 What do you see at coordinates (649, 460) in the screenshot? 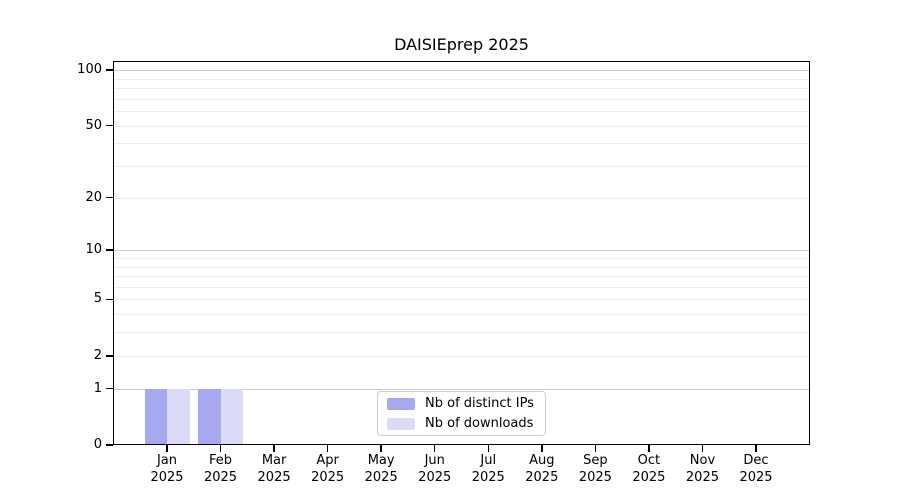
I see `x-tick-month: Oct` at bounding box center [649, 460].